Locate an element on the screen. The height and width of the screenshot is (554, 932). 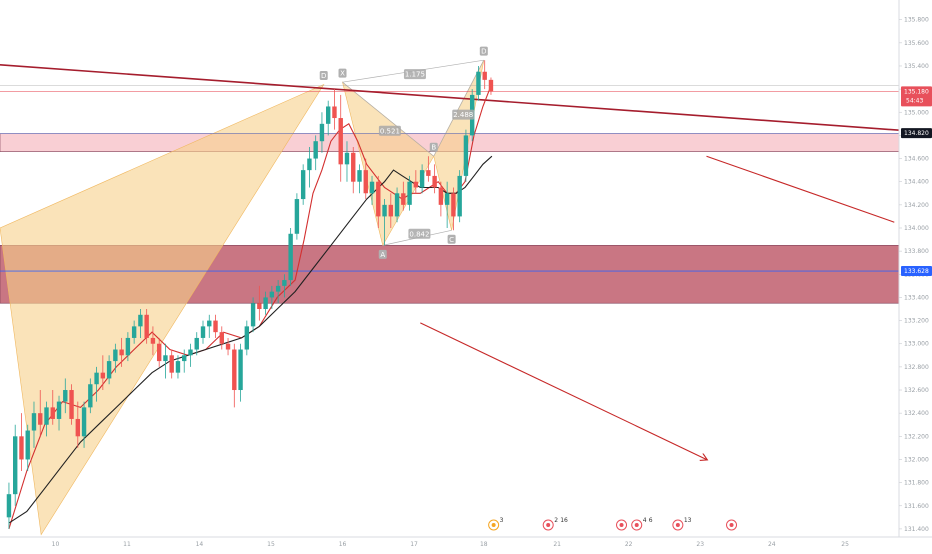
last-price-badge: 135.180 54:43 is located at coordinates (916, 96).